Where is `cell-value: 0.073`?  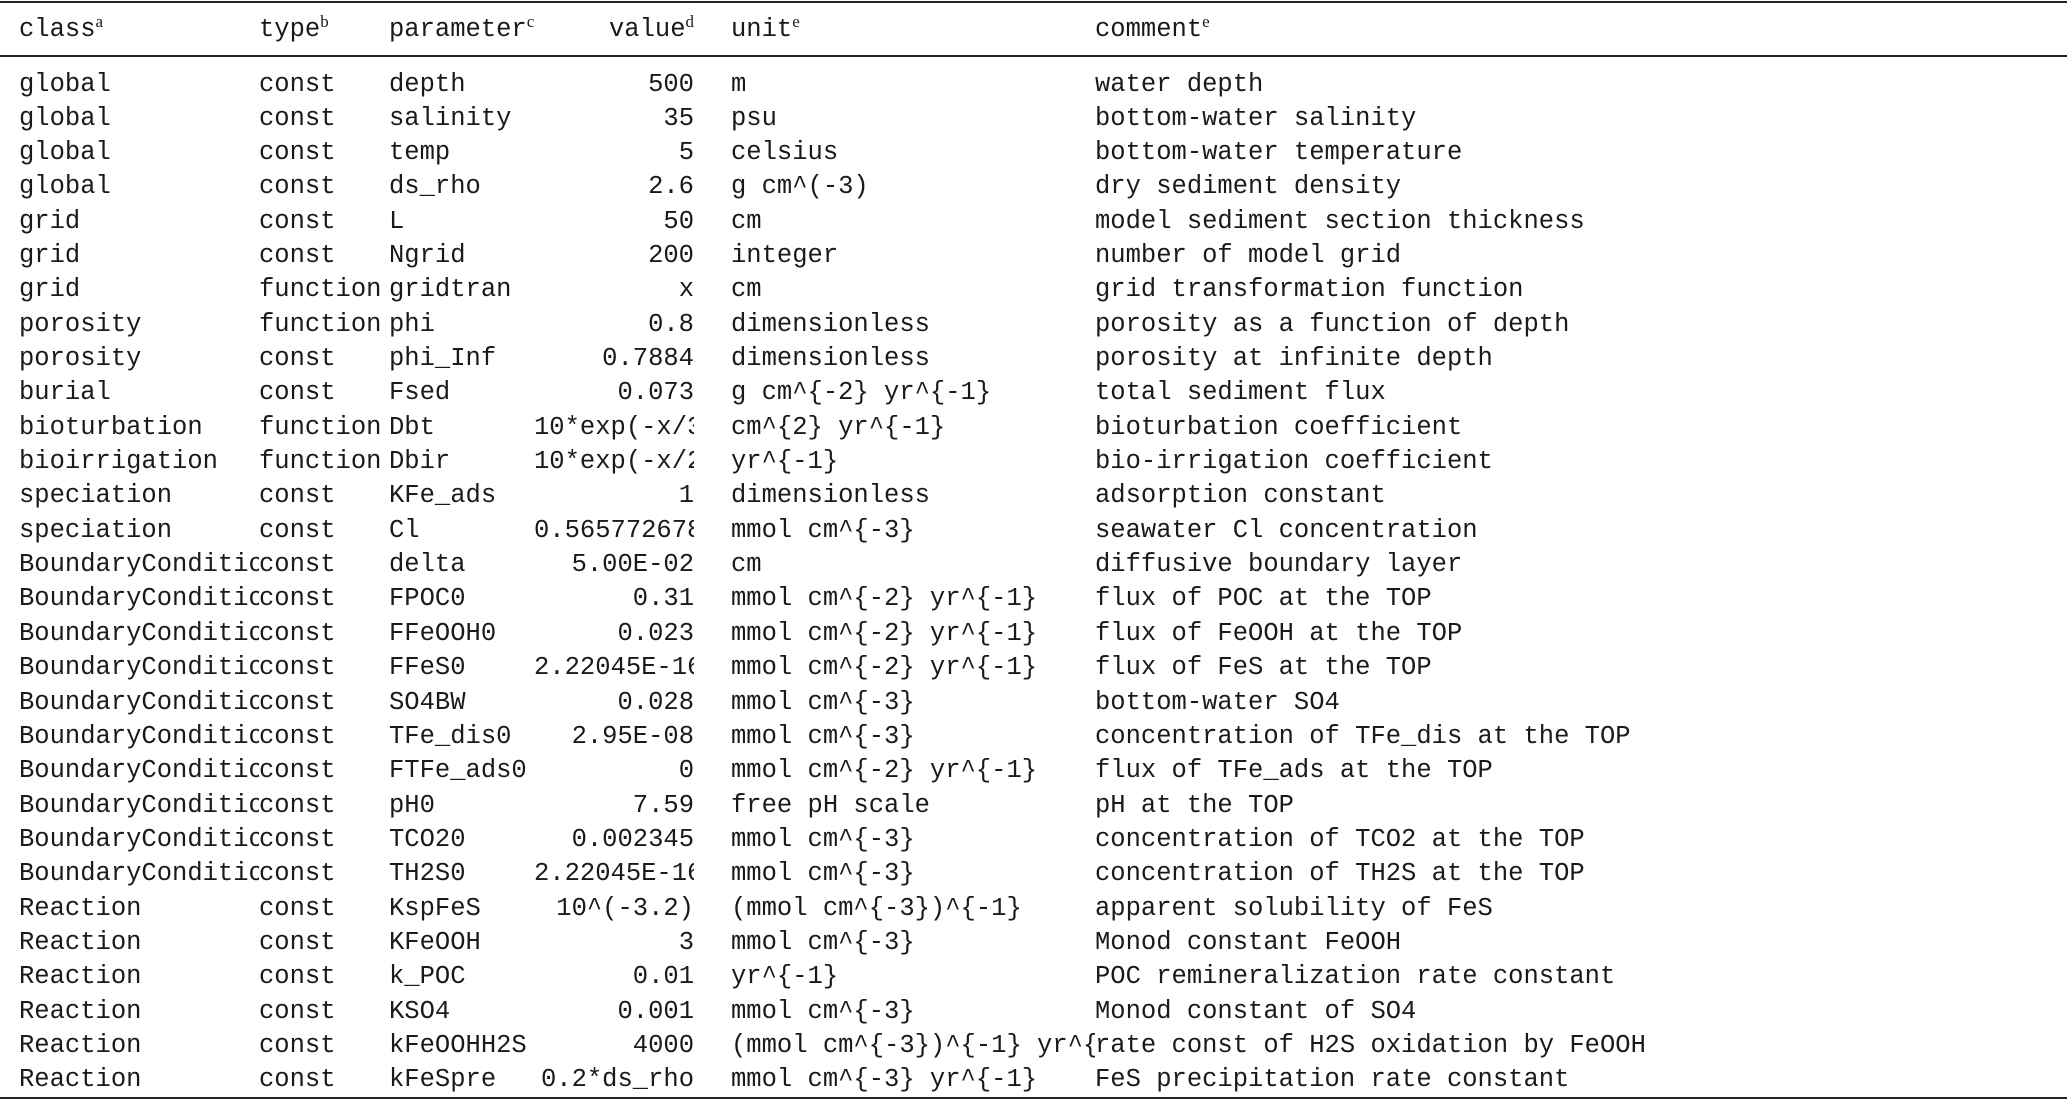
cell-value: 0.073 is located at coordinates (655, 393).